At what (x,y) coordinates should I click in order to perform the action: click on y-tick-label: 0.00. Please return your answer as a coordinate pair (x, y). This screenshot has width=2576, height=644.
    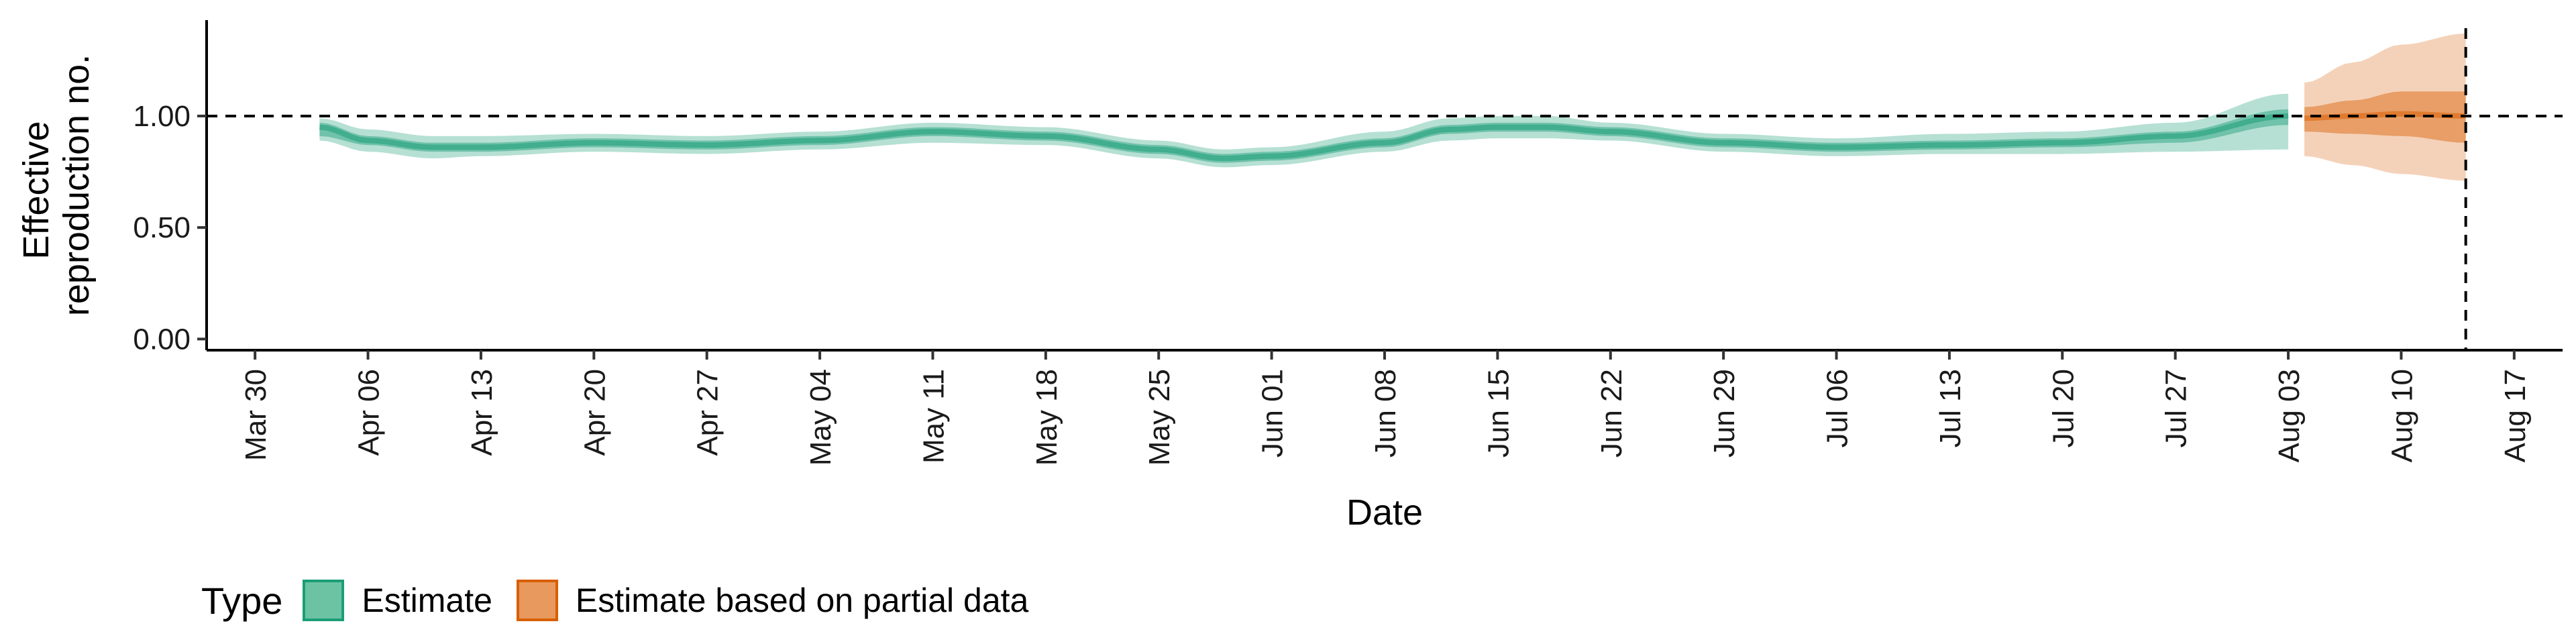
    Looking at the image, I should click on (162, 339).